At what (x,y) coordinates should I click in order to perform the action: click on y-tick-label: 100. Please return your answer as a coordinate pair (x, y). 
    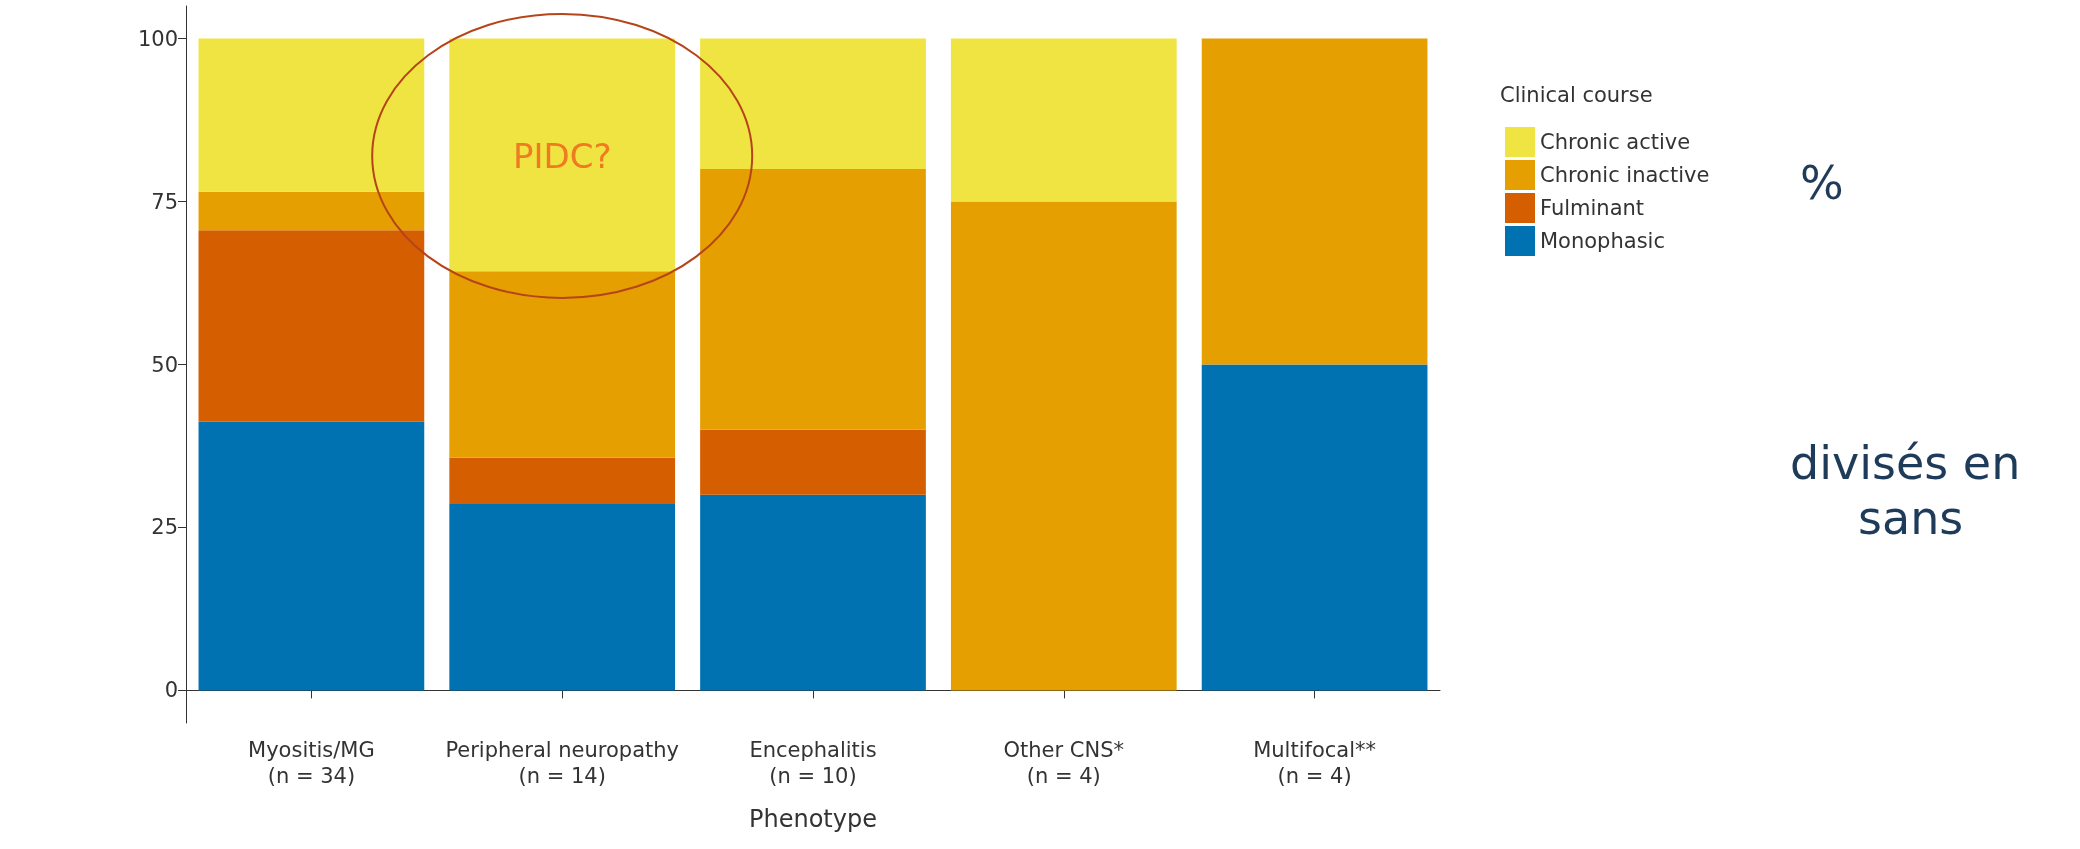
    Looking at the image, I should click on (157, 38).